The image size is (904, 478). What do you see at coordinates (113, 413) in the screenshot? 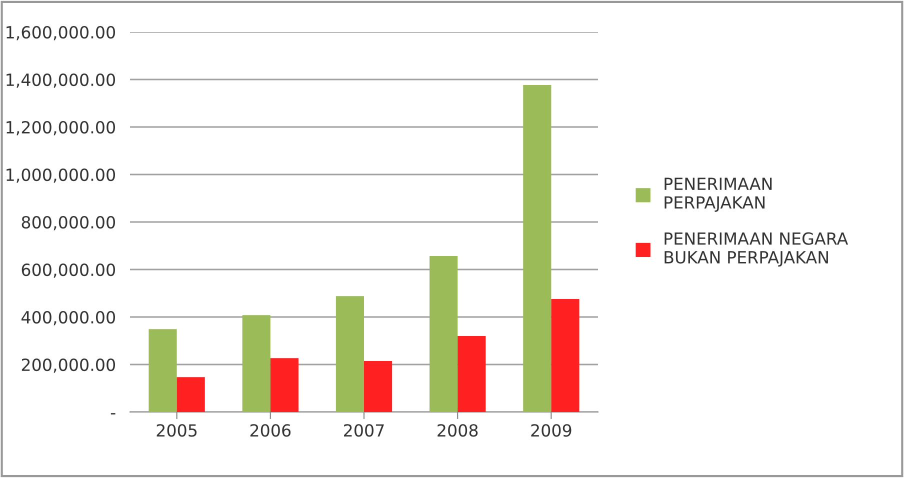
I see `y-tick-label: -` at bounding box center [113, 413].